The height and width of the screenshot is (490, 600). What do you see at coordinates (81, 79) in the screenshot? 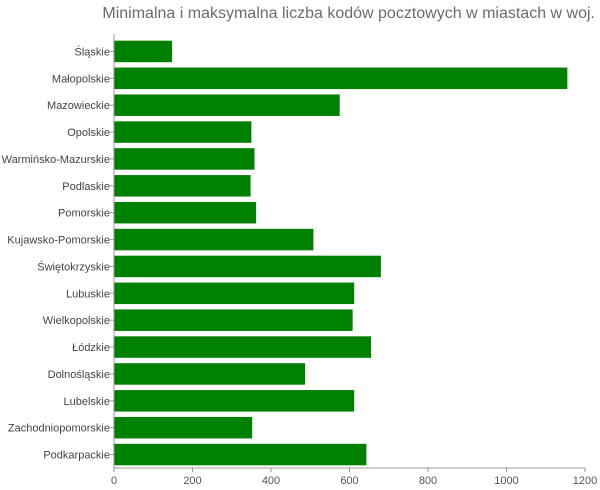
I see `category-label-1: Małopolskie` at bounding box center [81, 79].